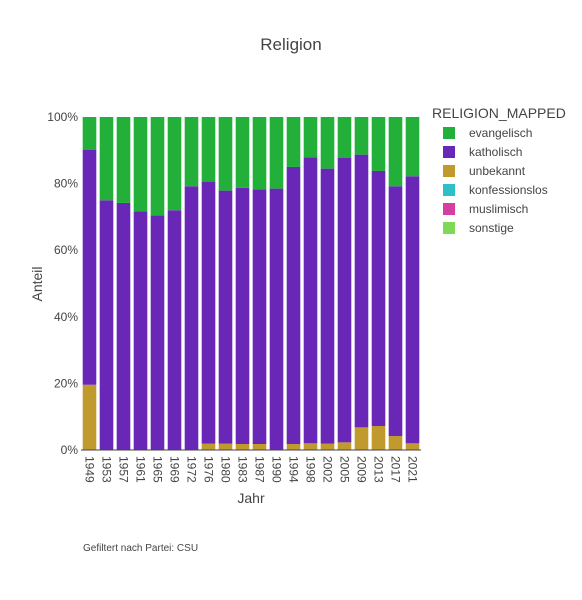  Describe the element at coordinates (361, 438) in the screenshot. I see `bar-segment-unbekannt-2009` at that location.